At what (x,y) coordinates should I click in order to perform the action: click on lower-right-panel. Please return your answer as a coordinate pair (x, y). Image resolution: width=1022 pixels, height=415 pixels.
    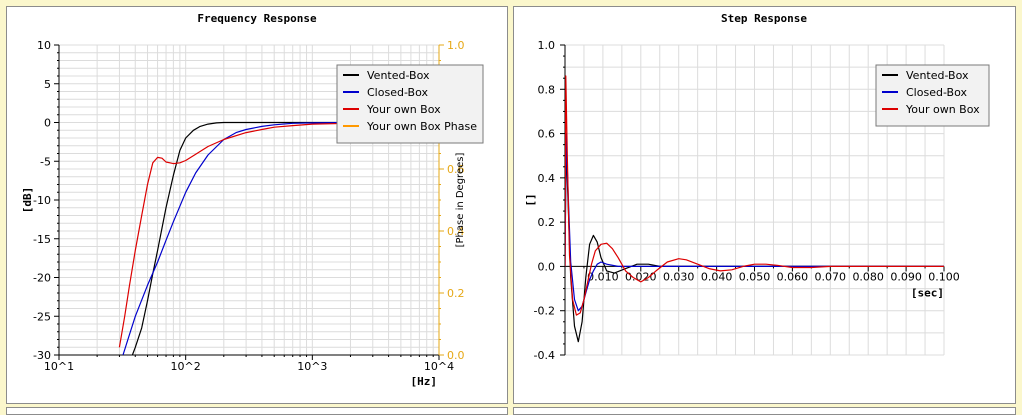
    Looking at the image, I should click on (764, 411).